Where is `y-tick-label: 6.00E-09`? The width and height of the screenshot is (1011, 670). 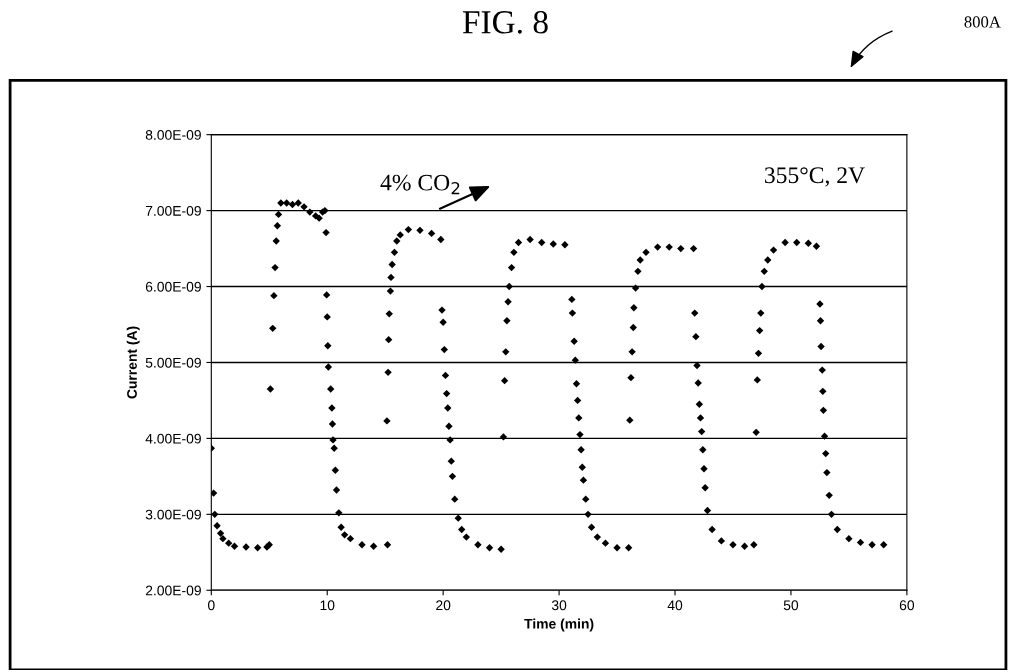 y-tick-label: 6.00E-09 is located at coordinates (173, 286).